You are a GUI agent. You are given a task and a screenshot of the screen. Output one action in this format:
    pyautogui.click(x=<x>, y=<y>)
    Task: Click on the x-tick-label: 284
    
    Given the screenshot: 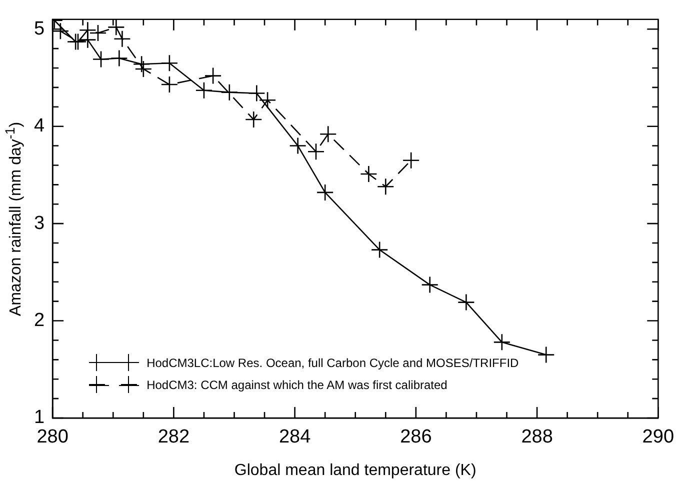 What is the action you would take?
    pyautogui.click(x=295, y=437)
    